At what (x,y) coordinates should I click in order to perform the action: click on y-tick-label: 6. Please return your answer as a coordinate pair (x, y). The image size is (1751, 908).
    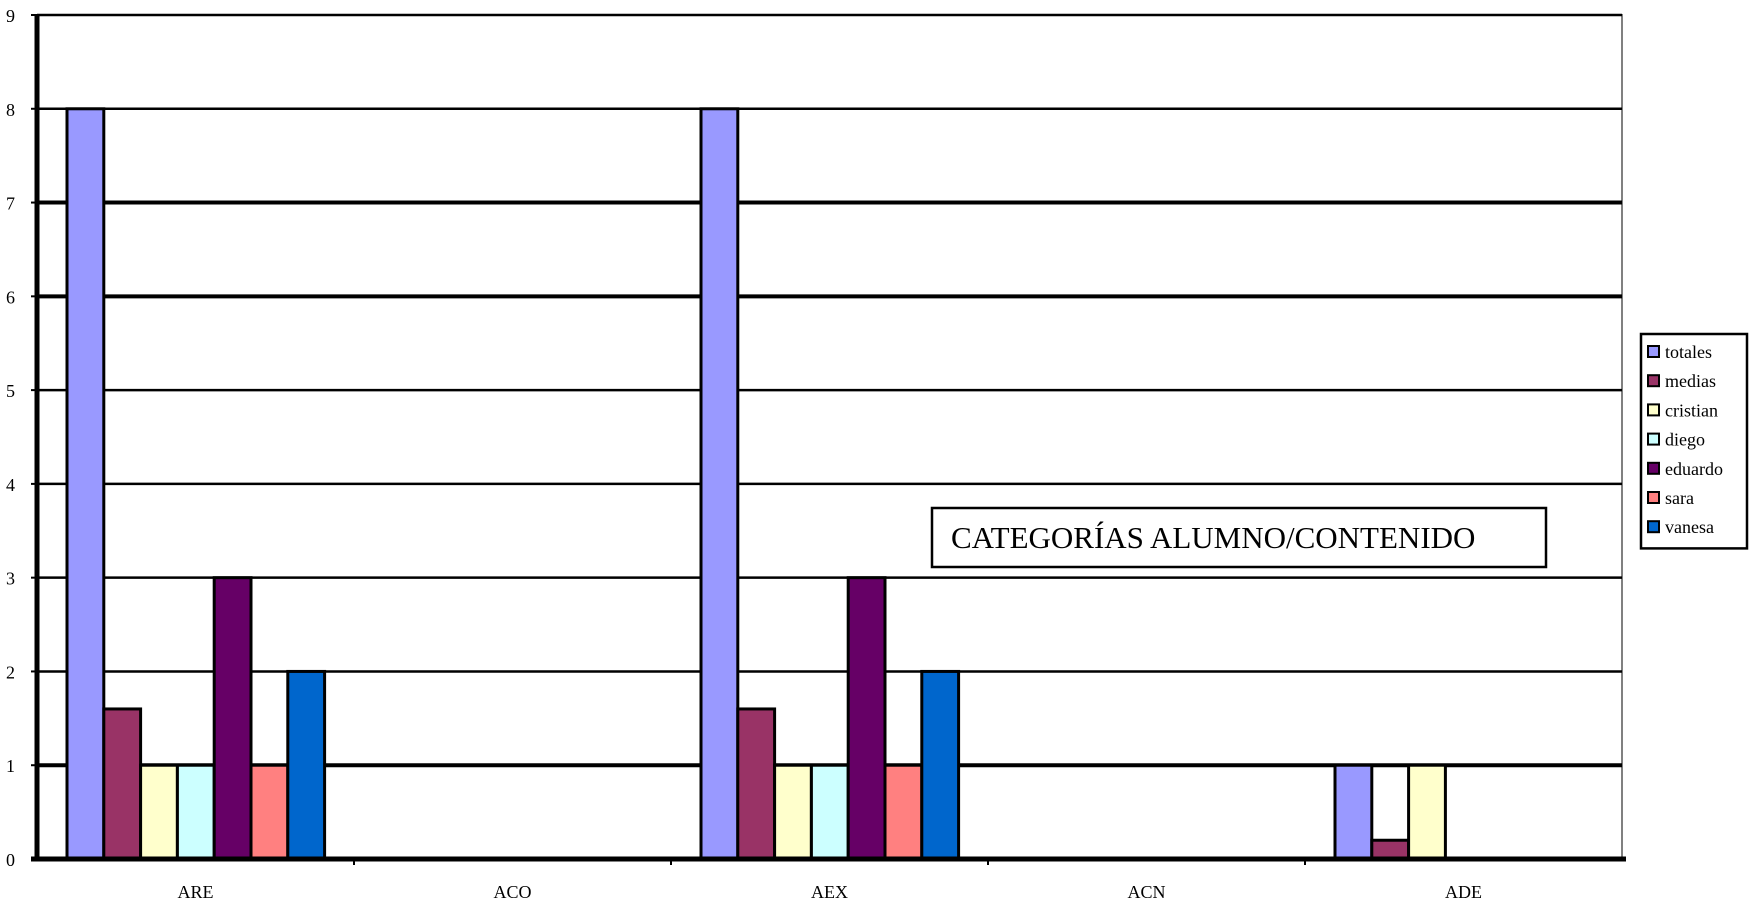
    Looking at the image, I should click on (10, 297).